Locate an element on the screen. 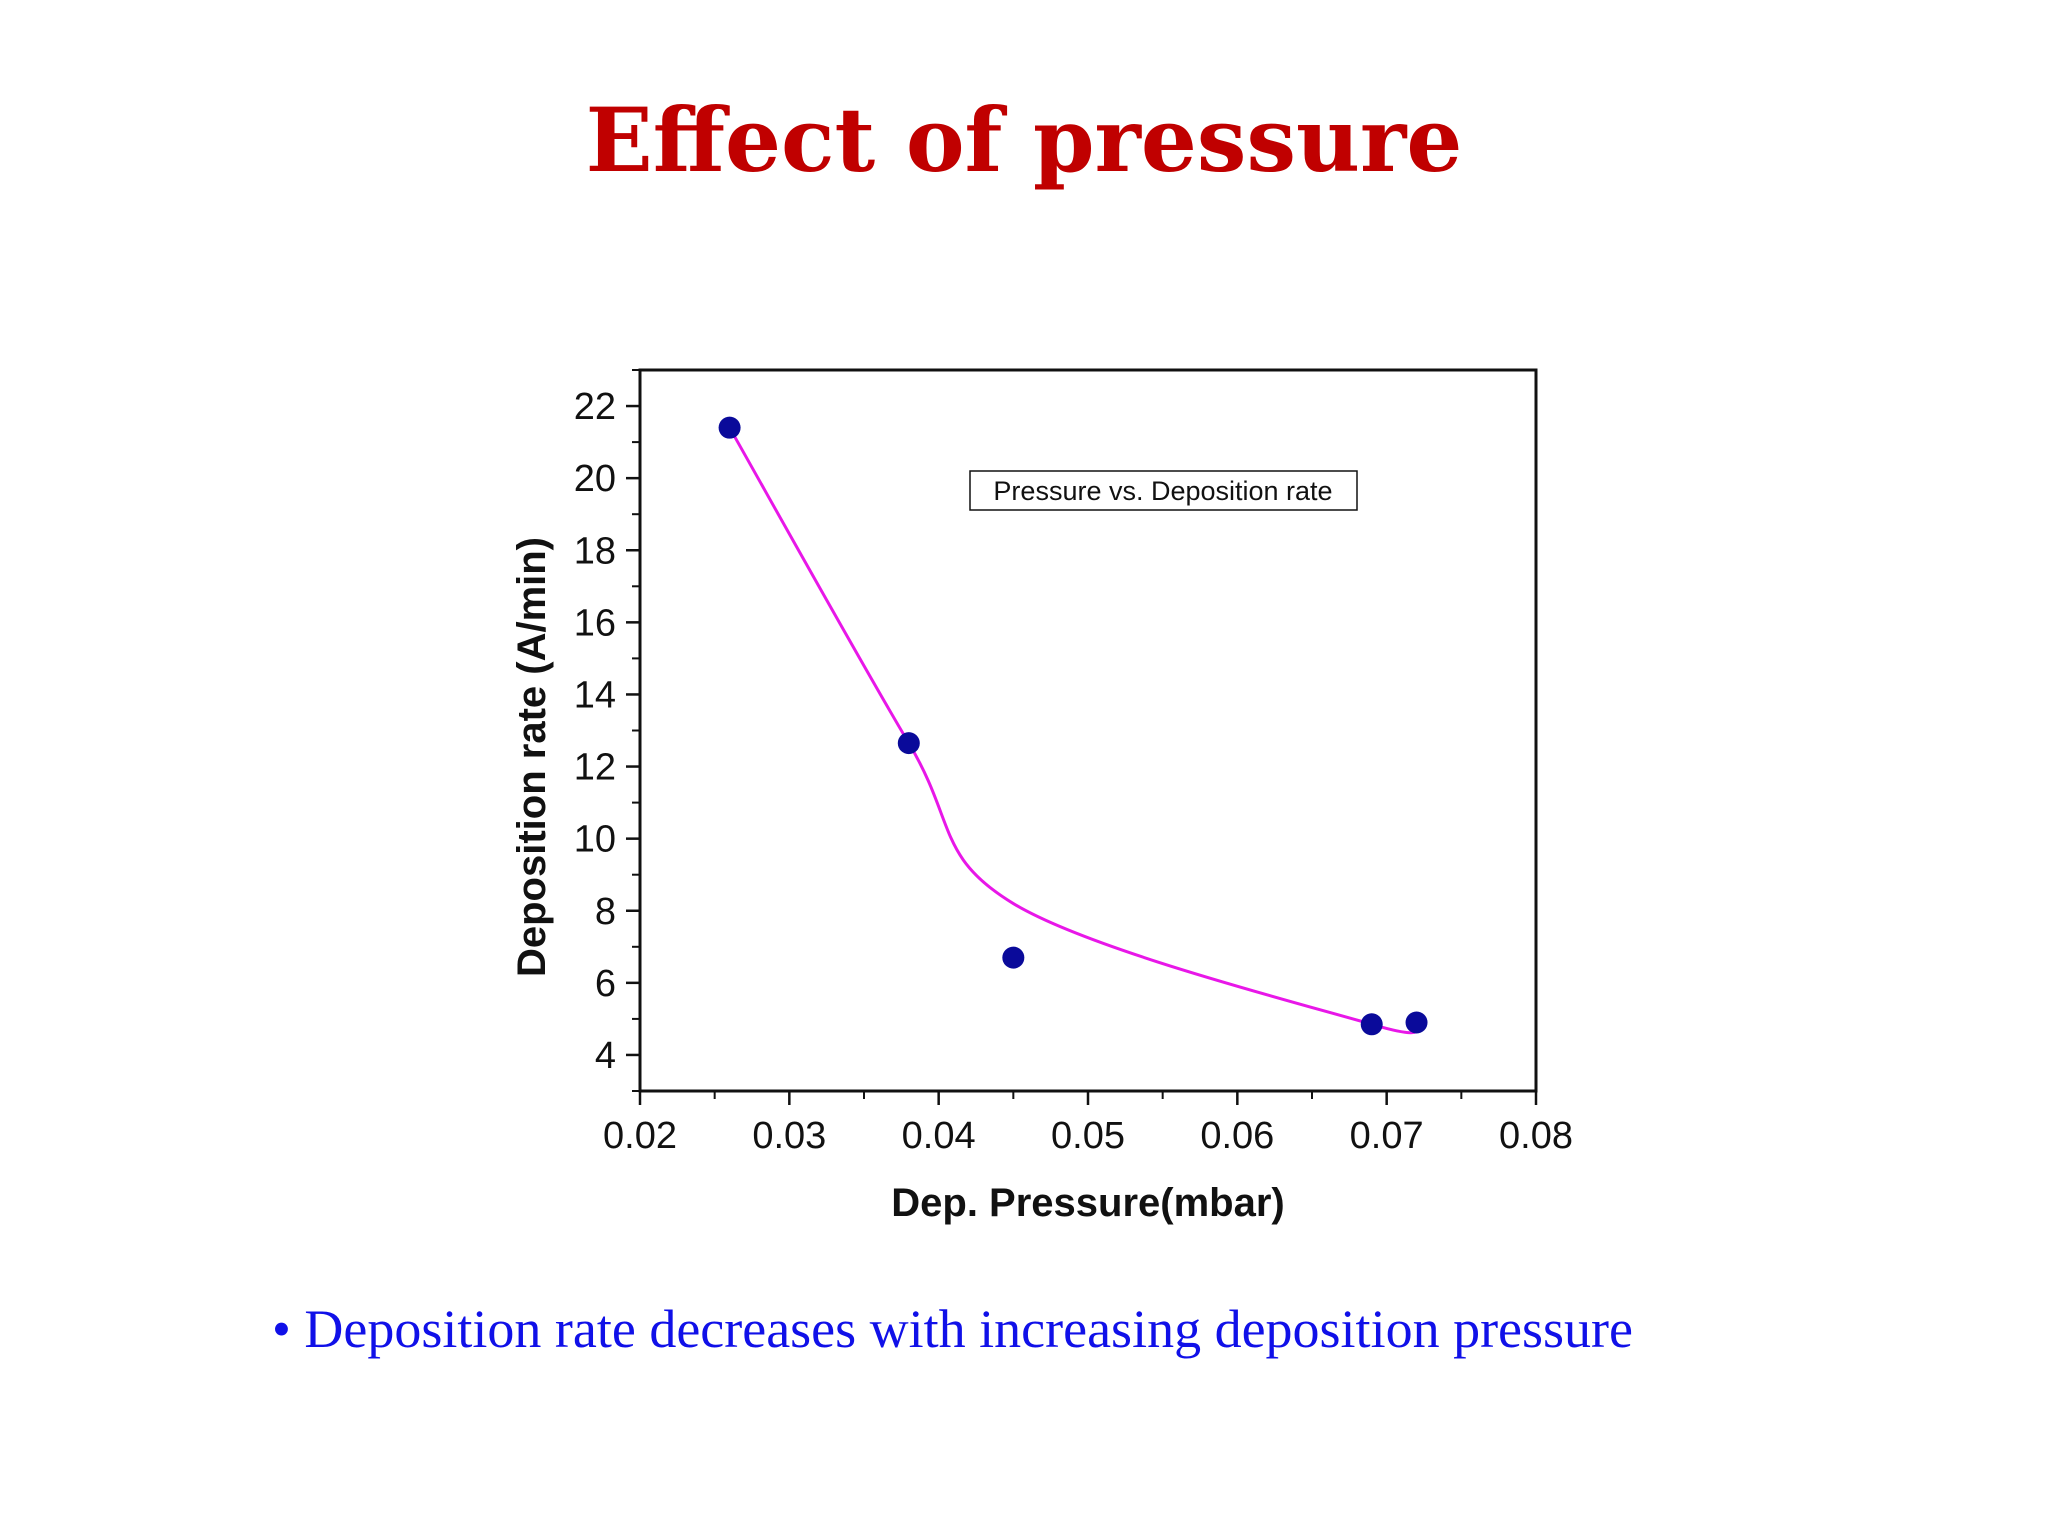  y-tick-label: 10 is located at coordinates (595, 840).